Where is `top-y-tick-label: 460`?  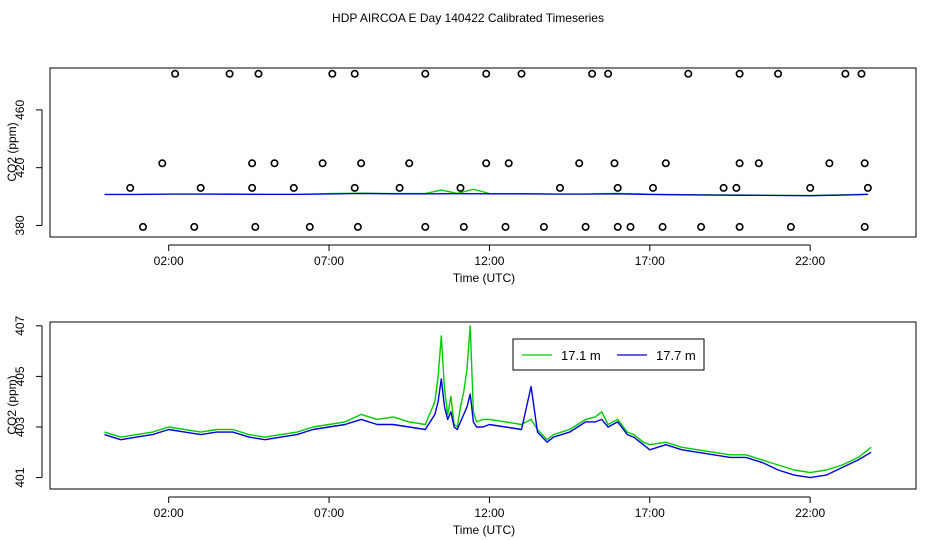 top-y-tick-label: 460 is located at coordinates (20, 110).